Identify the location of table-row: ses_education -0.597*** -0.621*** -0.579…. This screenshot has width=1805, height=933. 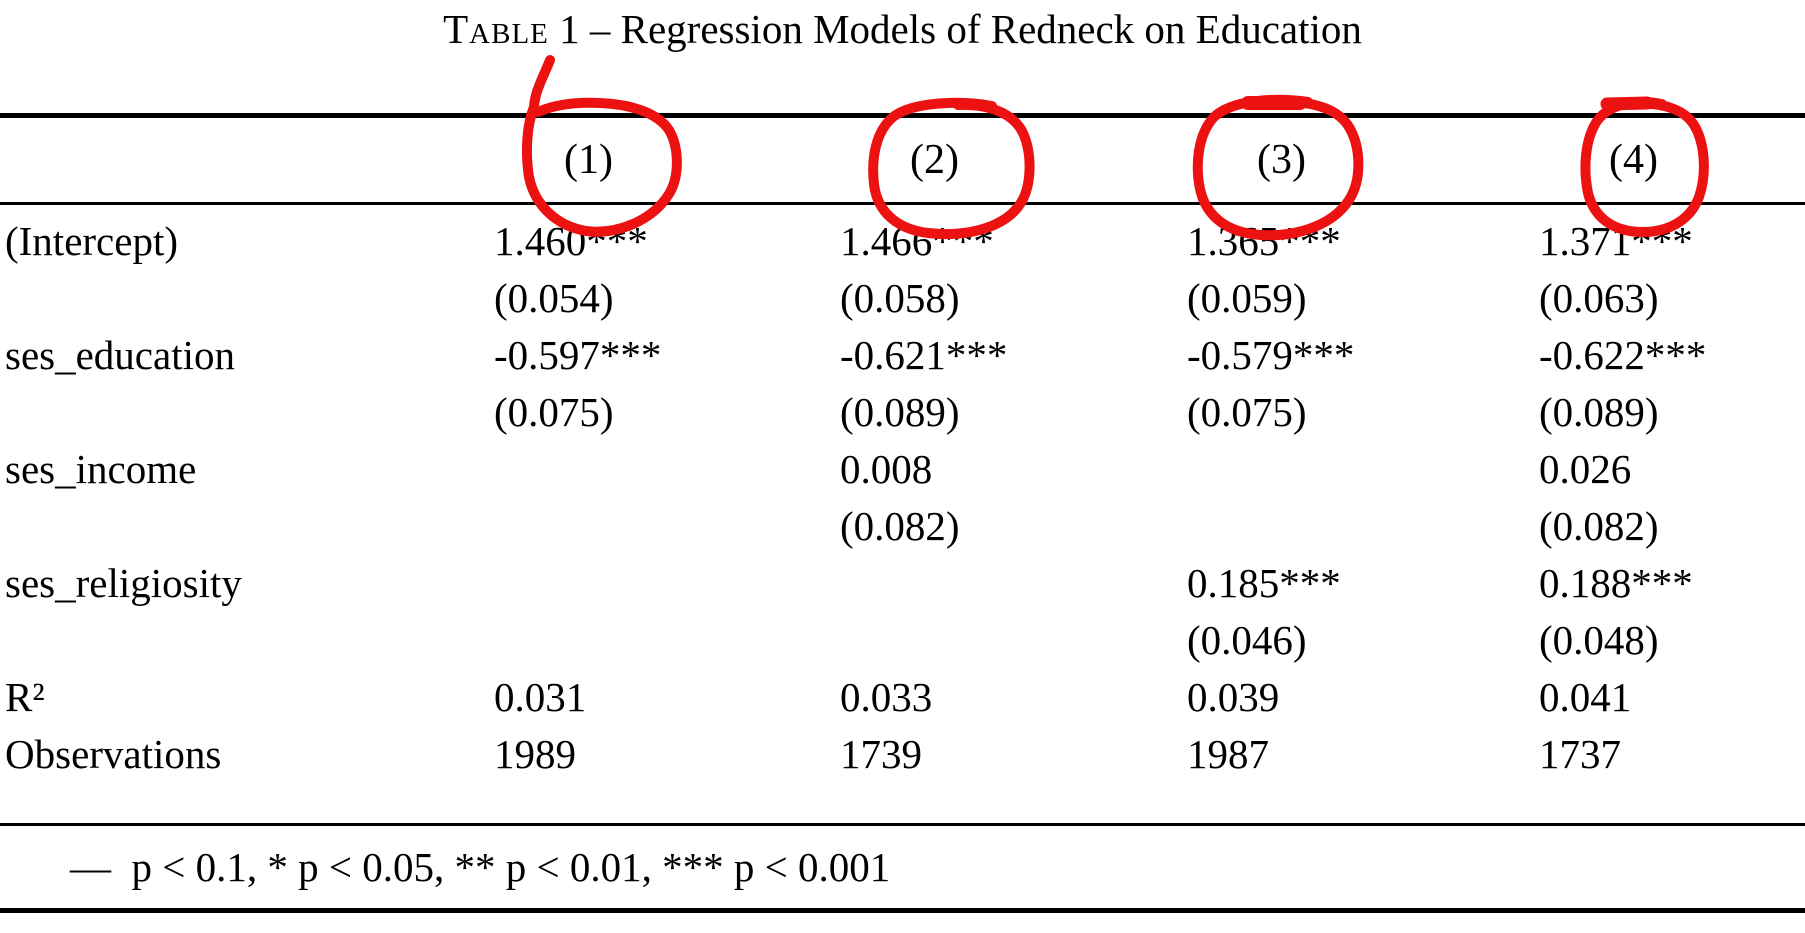
(902, 355).